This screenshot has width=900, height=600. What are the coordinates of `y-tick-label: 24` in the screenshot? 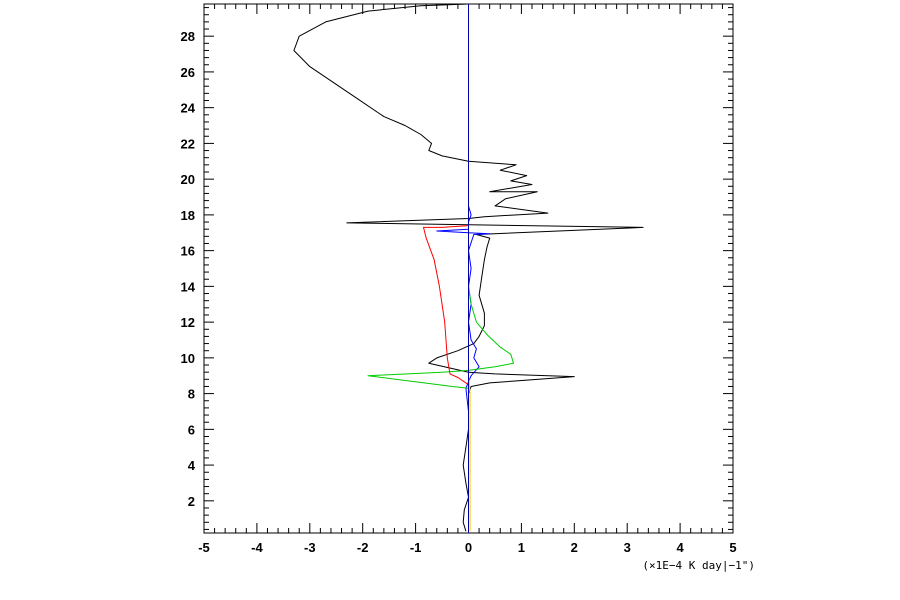 It's located at (188, 108).